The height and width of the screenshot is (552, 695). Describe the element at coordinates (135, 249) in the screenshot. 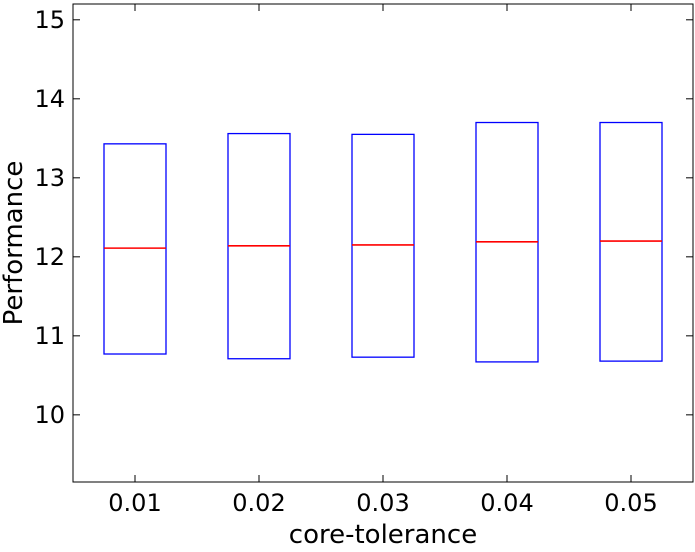

I see `box-0.01` at that location.